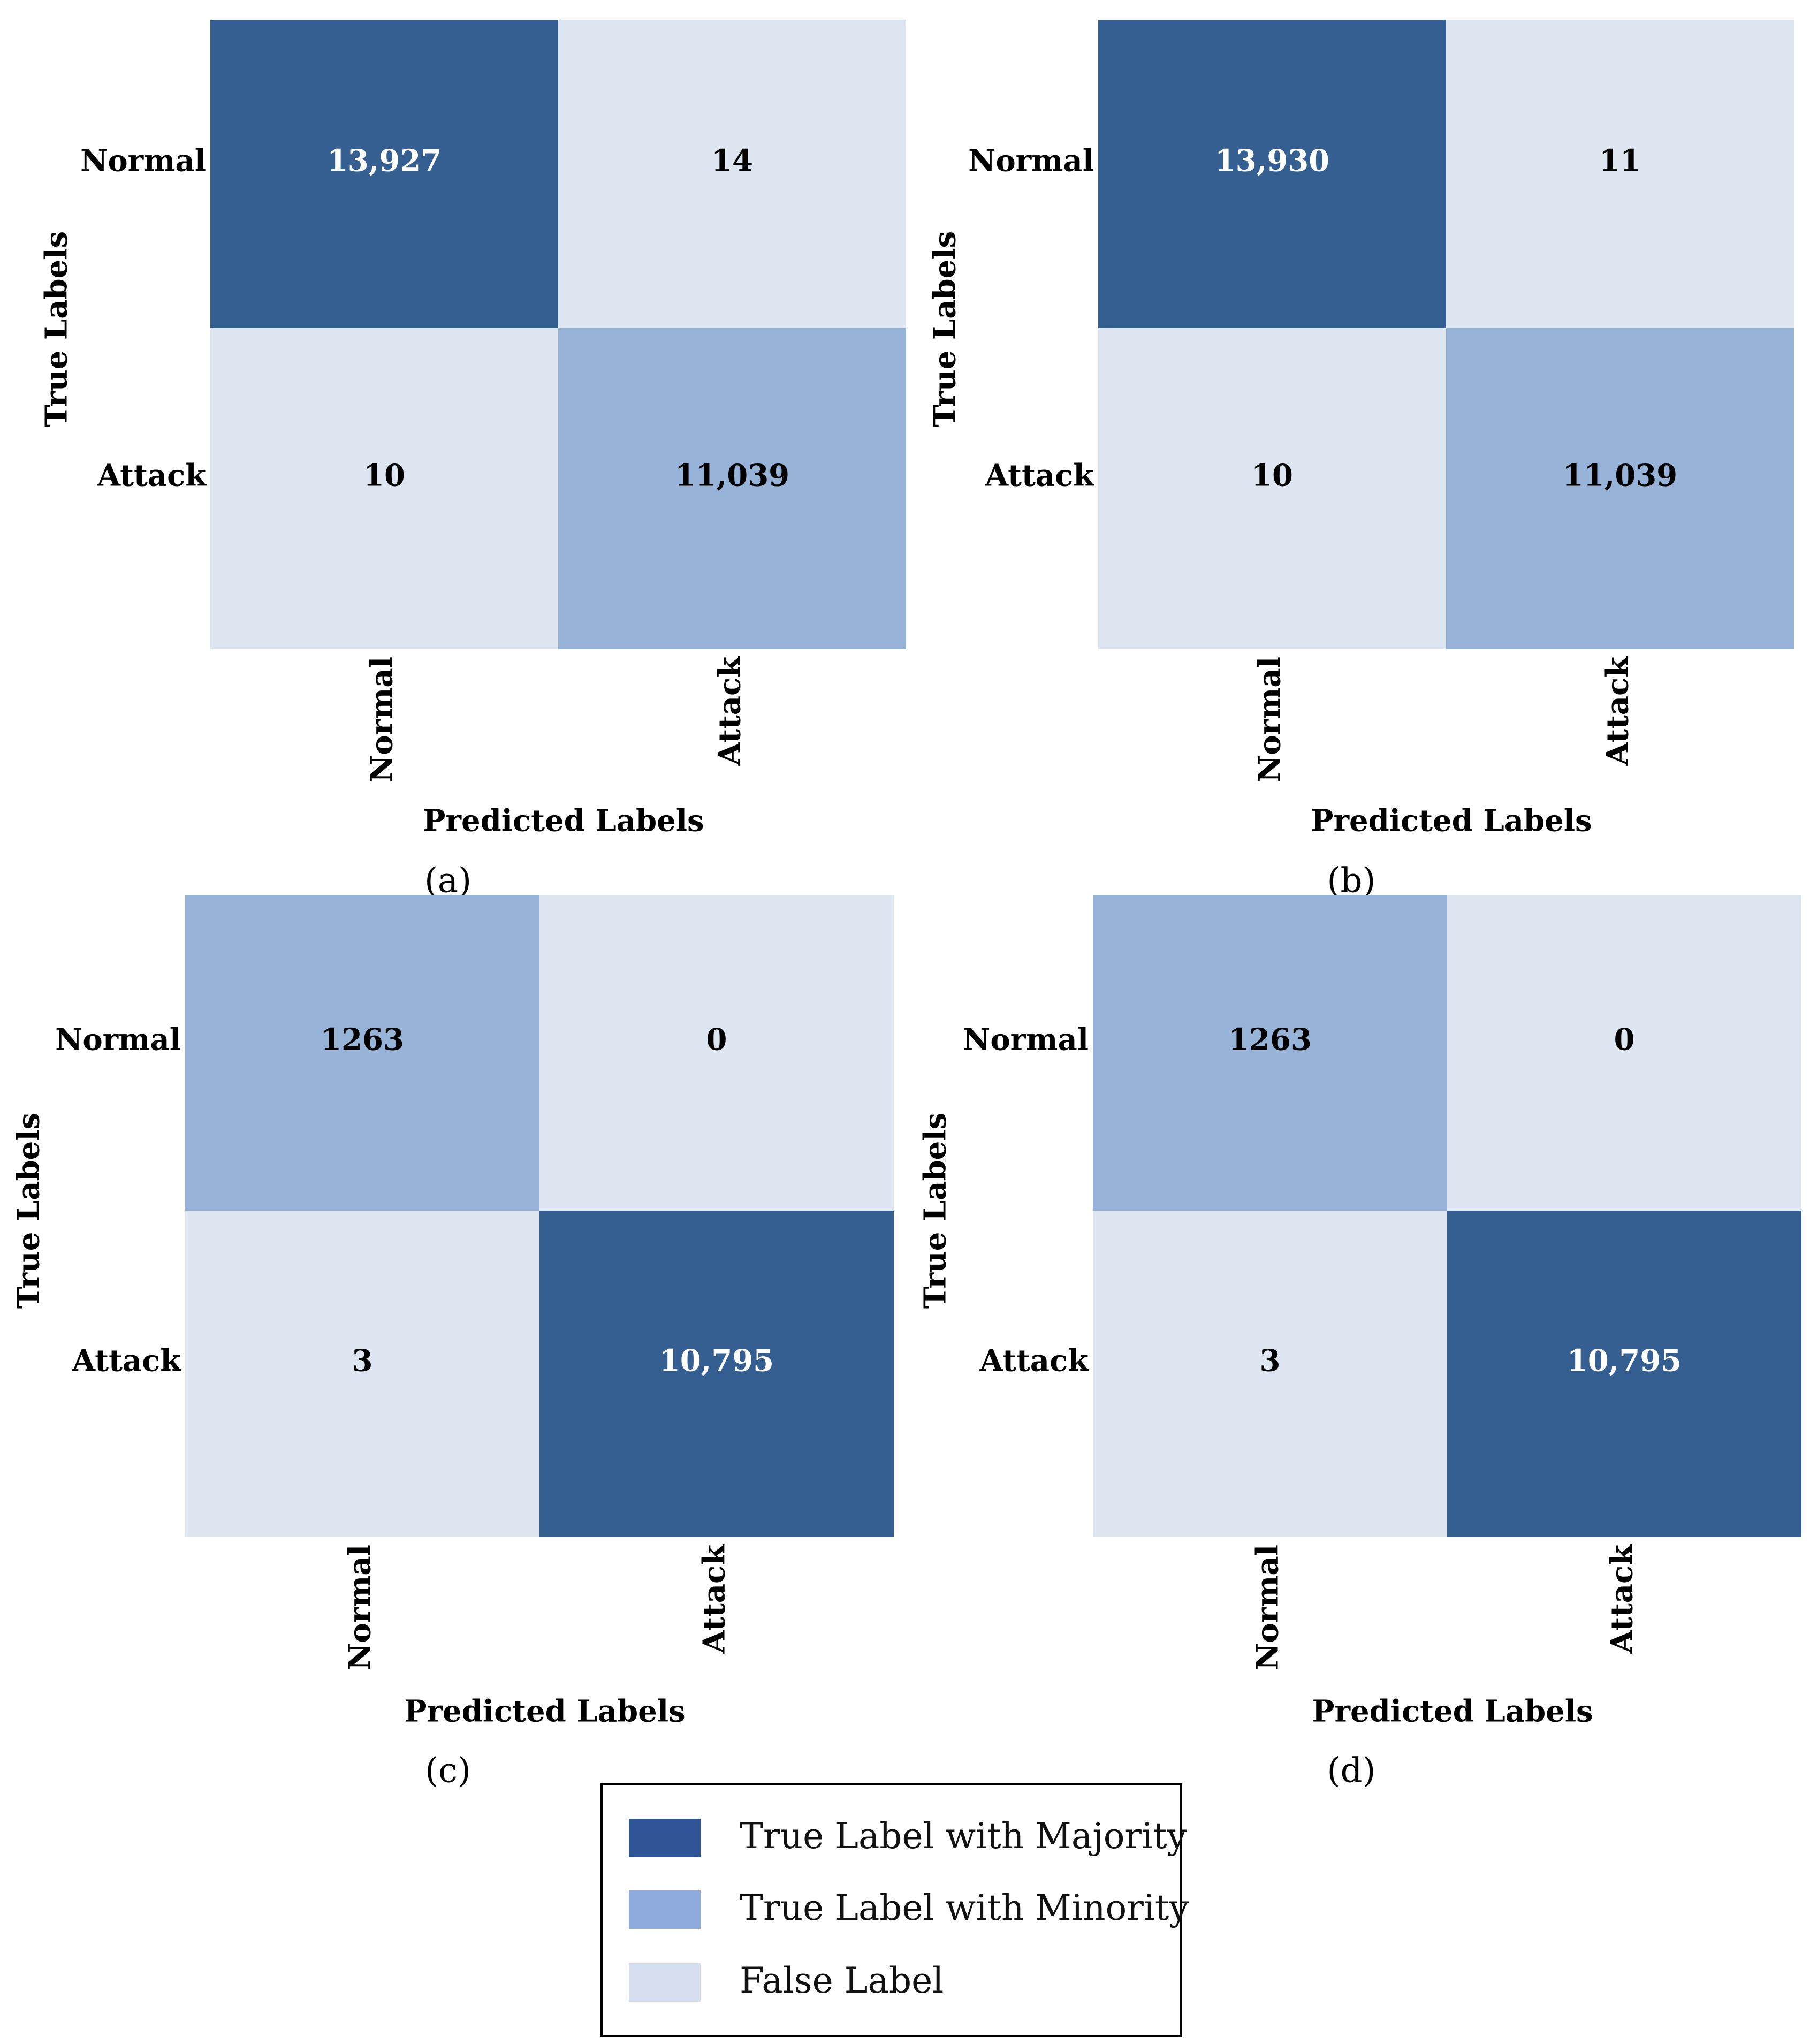  Describe the element at coordinates (448, 1771) in the screenshot. I see `panel-label: (c)` at that location.